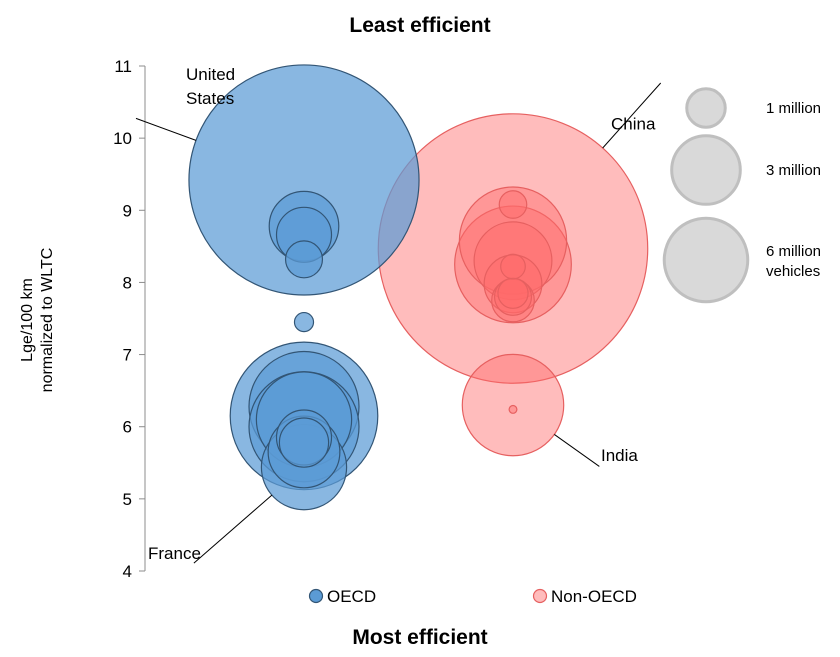  I want to click on y-tick-label: 8, so click(127, 282).